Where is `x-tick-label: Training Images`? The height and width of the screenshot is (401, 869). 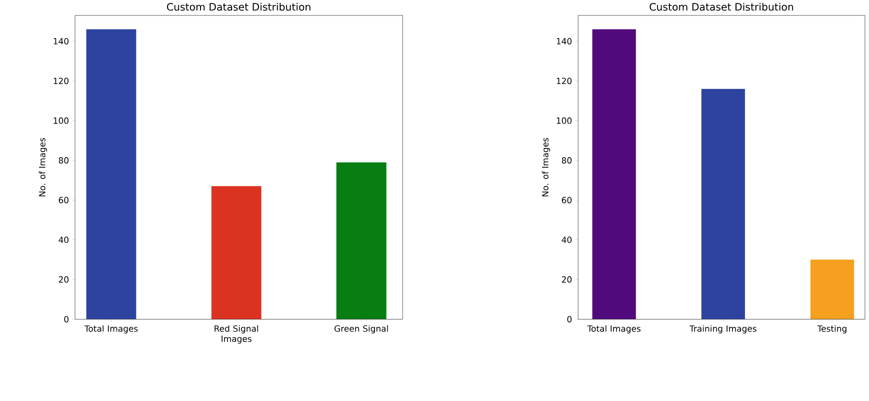 x-tick-label: Training Images is located at coordinates (722, 329).